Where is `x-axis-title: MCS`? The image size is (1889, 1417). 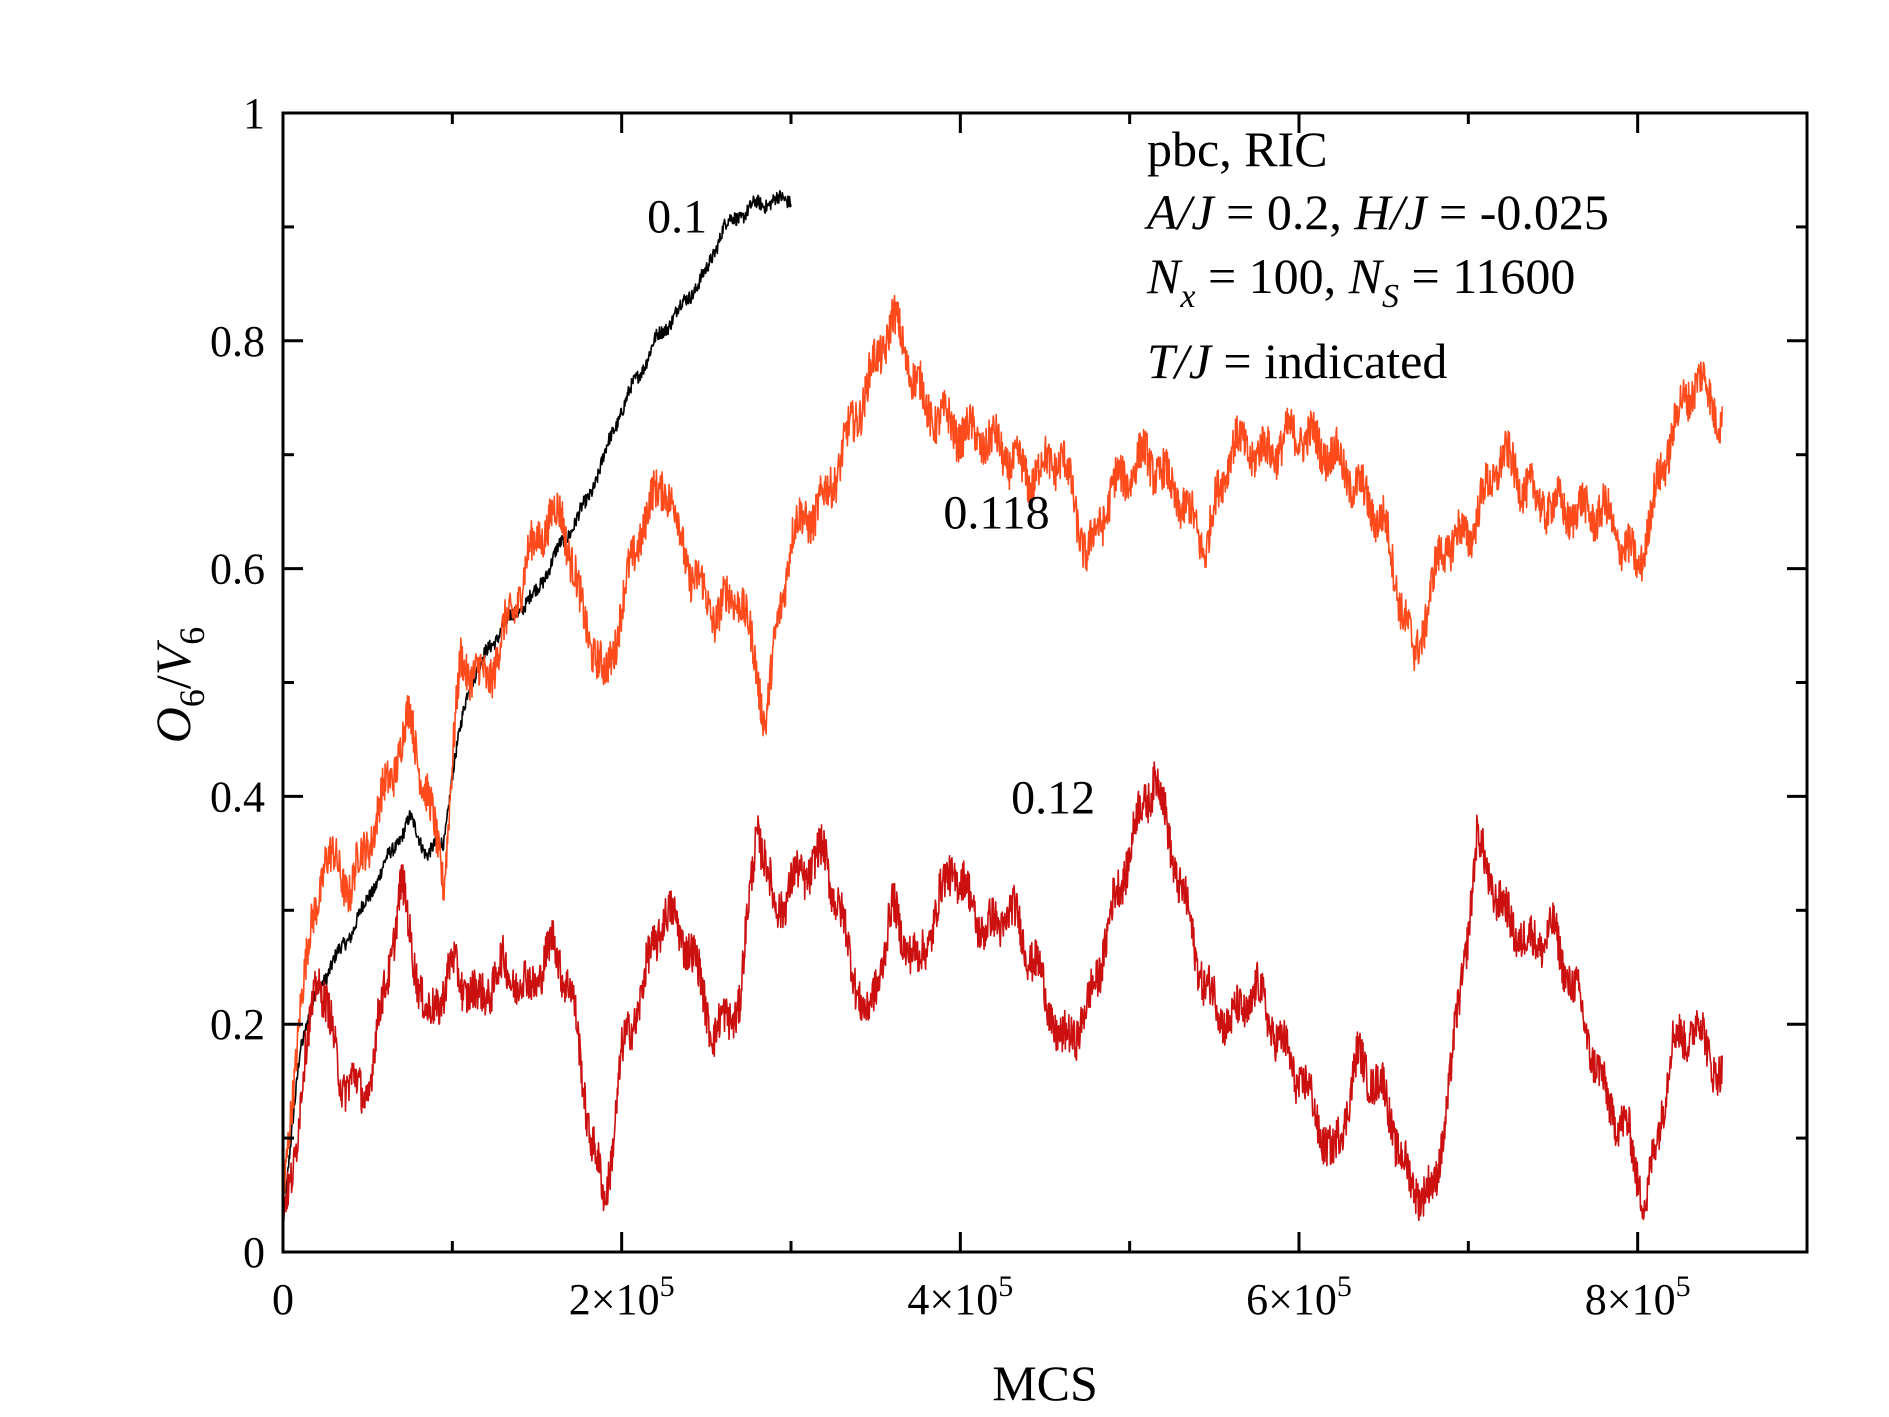
x-axis-title: MCS is located at coordinates (1045, 1383).